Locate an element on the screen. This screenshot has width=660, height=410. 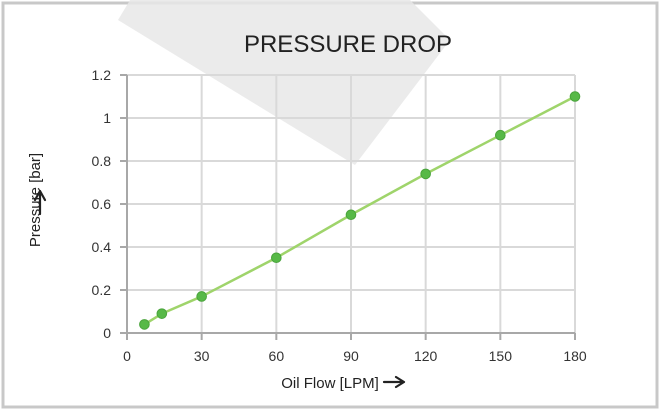
y-tick-label: 0.6 is located at coordinates (102, 204).